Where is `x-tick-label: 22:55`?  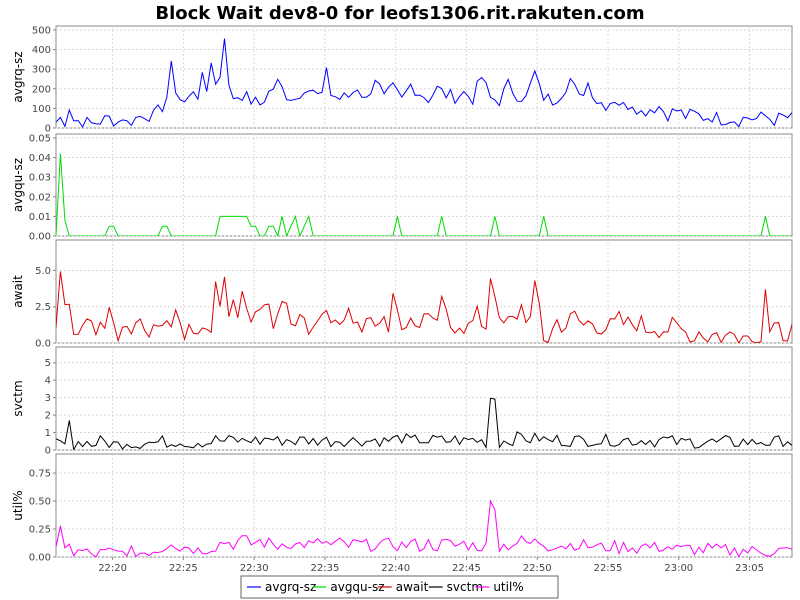 x-tick-label: 22:55 is located at coordinates (608, 568).